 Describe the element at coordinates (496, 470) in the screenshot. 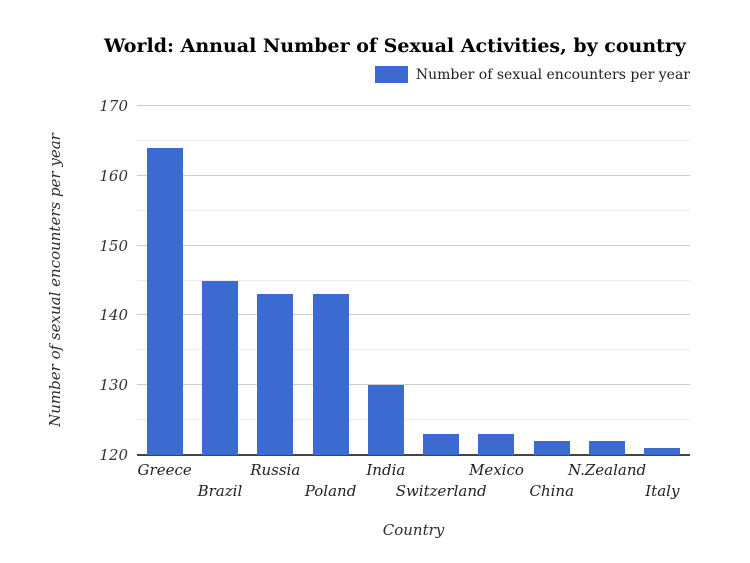

I see `x-tick-label: Mexico` at that location.